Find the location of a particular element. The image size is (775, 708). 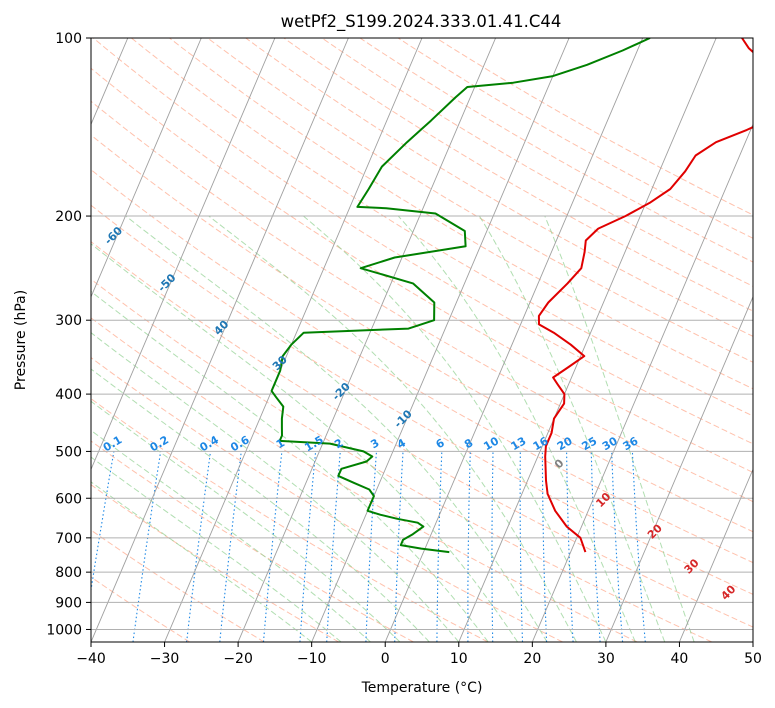

x-tick-label: −30 is located at coordinates (165, 659).